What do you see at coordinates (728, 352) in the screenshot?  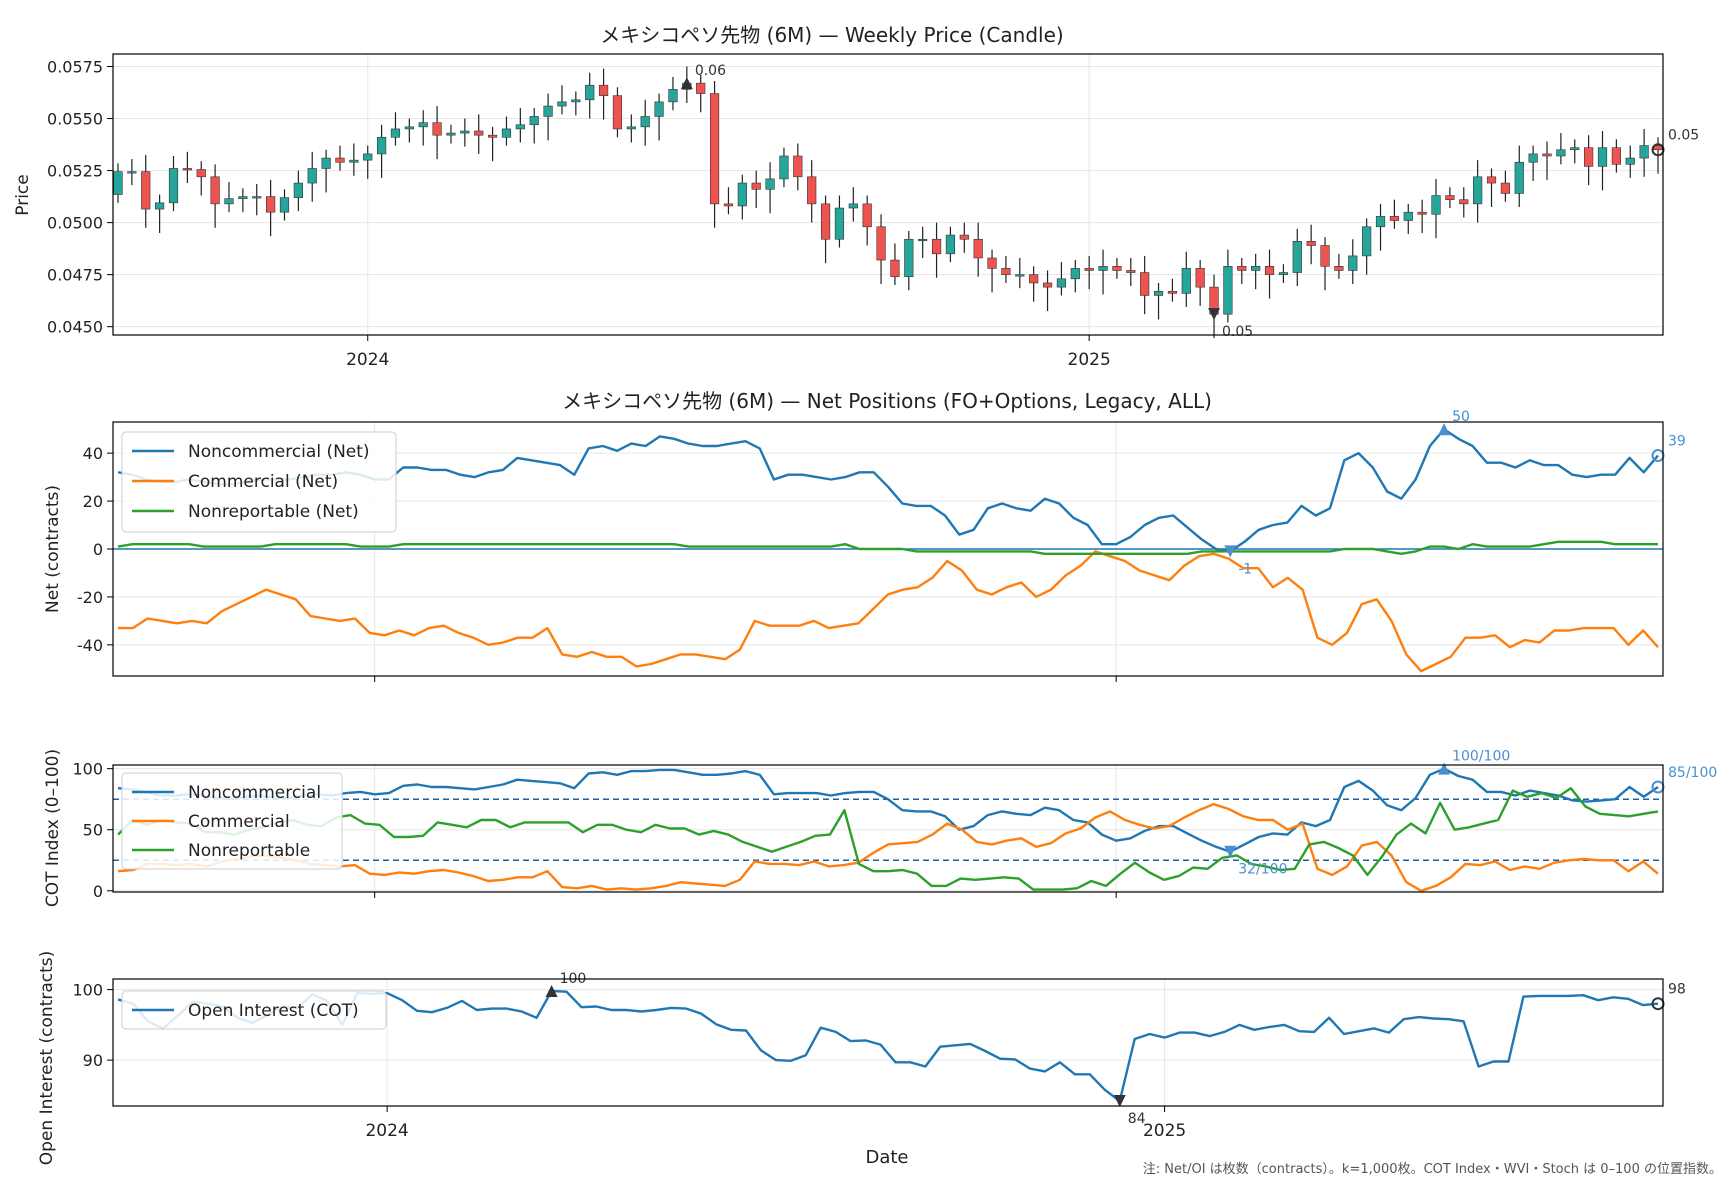 I see `price-x-ticks: 2024 2025` at bounding box center [728, 352].